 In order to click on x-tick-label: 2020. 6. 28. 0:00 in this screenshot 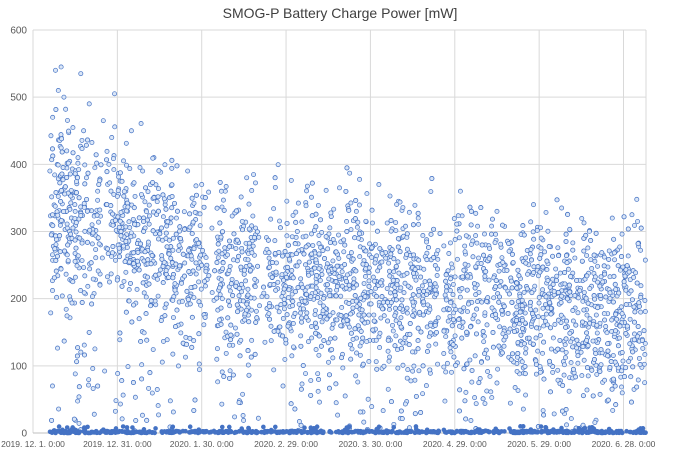, I will do `click(624, 444)`.